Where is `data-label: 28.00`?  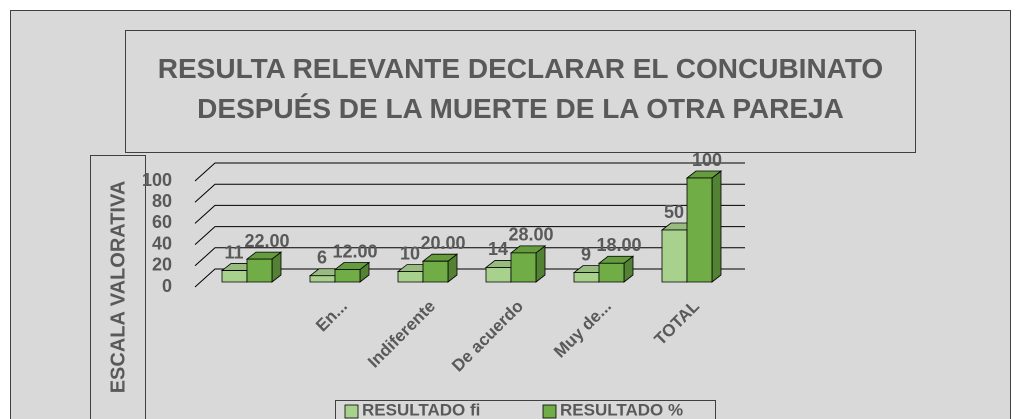
data-label: 28.00 is located at coordinates (530, 235).